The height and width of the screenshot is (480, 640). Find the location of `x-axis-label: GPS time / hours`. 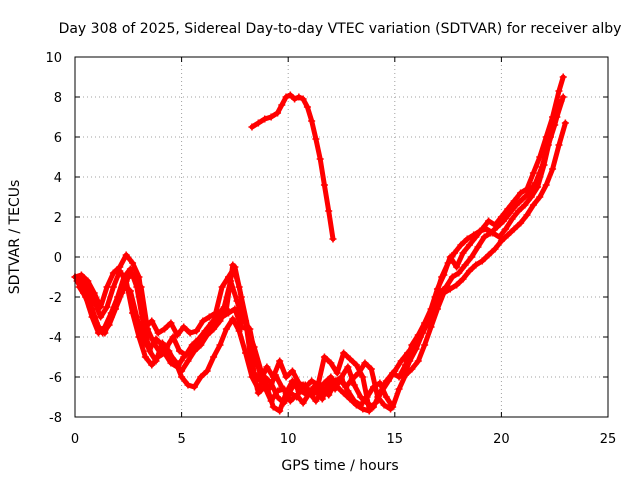

x-axis-label: GPS time / hours is located at coordinates (339, 466).